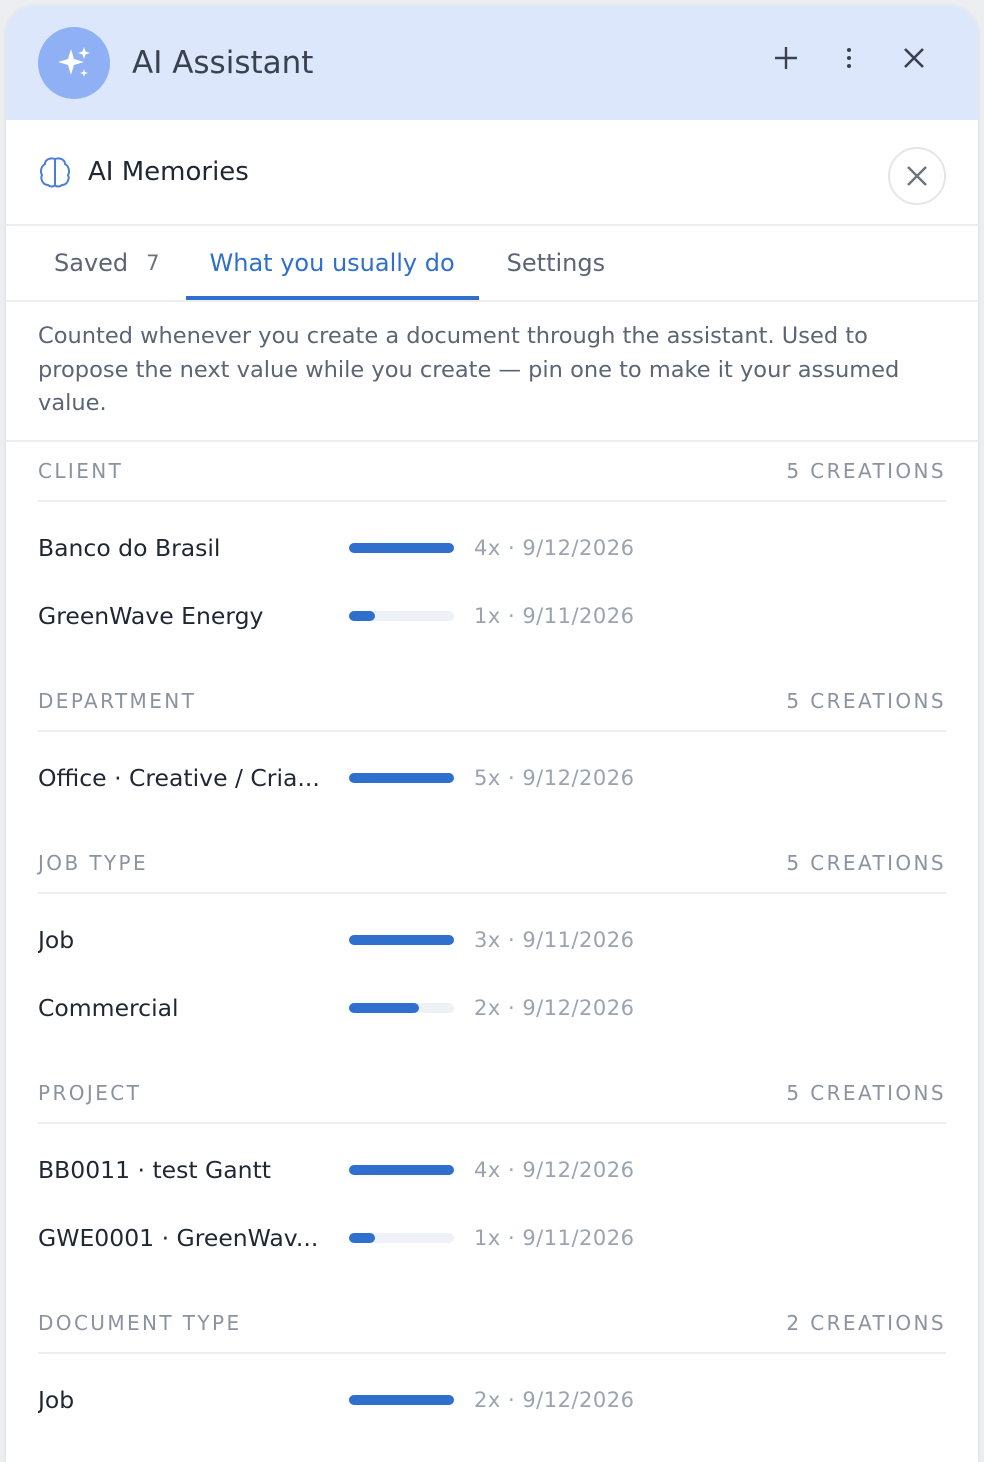  Describe the element at coordinates (223, 63) in the screenshot. I see `header-title: AI Assistant` at that location.